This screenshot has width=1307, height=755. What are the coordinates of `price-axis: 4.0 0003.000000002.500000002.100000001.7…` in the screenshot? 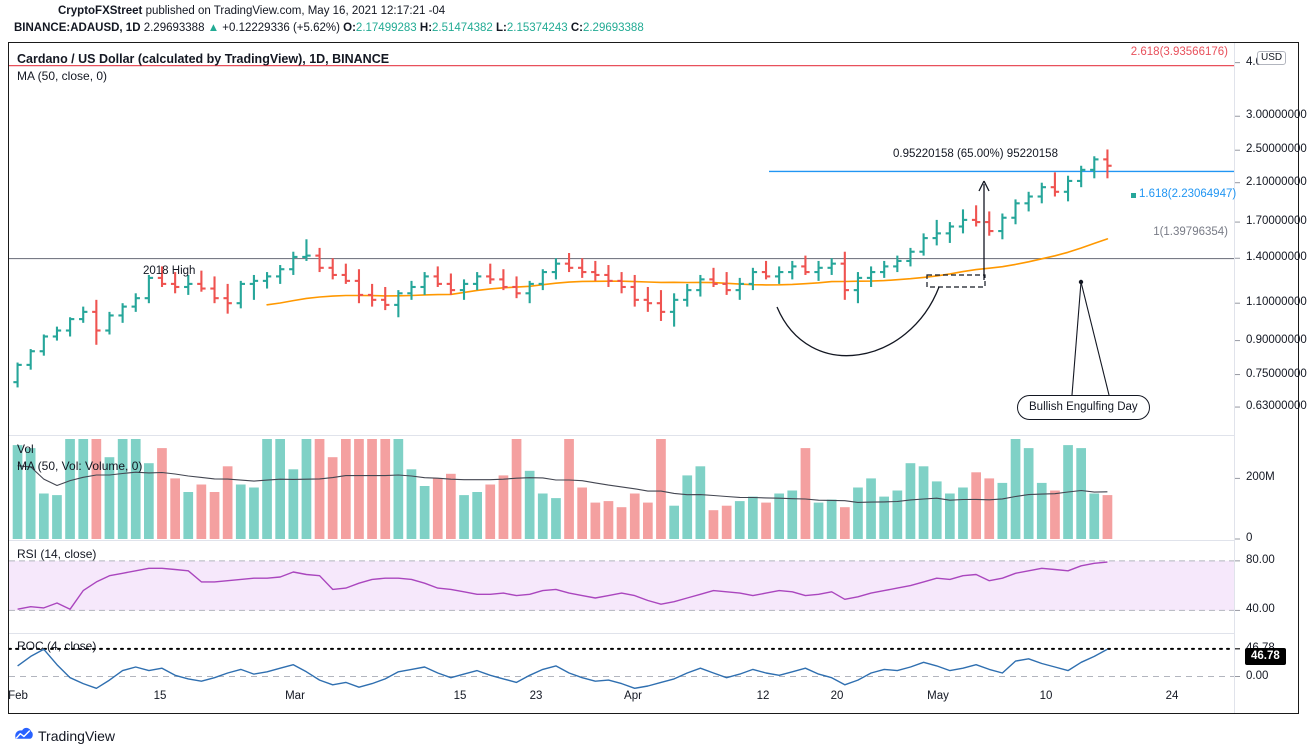 It's located at (1270, 378).